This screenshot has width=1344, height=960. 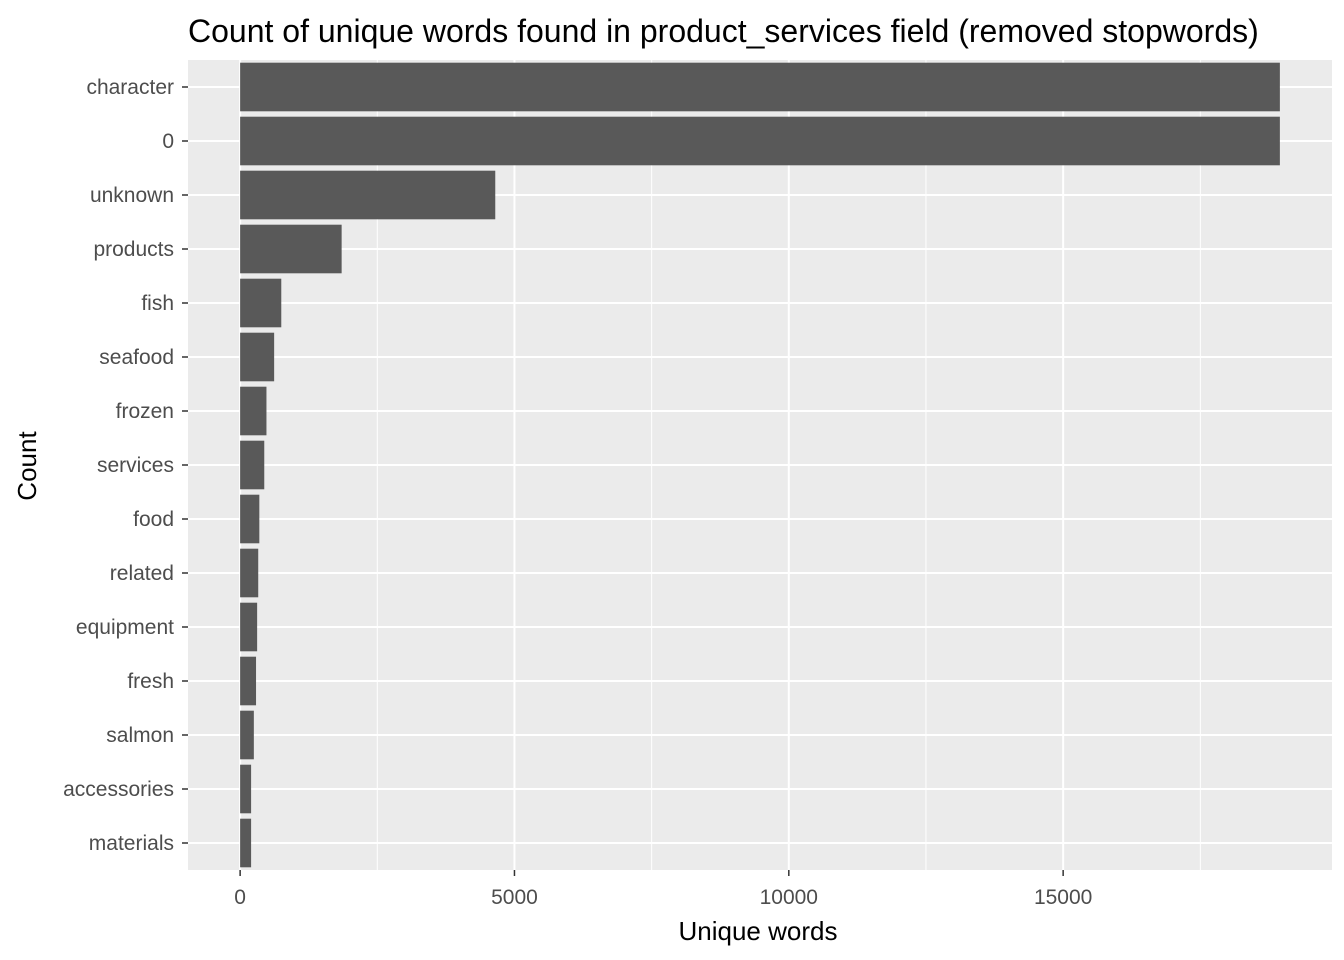 I want to click on bar-character, so click(x=760, y=87).